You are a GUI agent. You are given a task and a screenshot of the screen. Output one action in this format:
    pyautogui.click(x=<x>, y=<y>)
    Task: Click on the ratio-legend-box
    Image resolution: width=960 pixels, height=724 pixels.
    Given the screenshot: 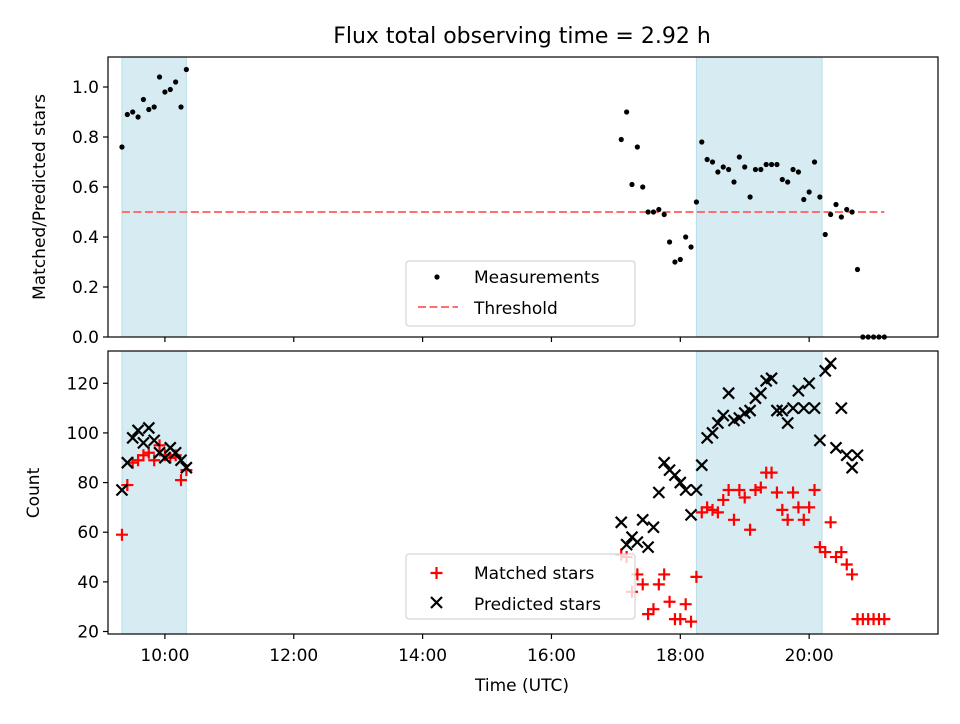 What is the action you would take?
    pyautogui.click(x=520, y=293)
    